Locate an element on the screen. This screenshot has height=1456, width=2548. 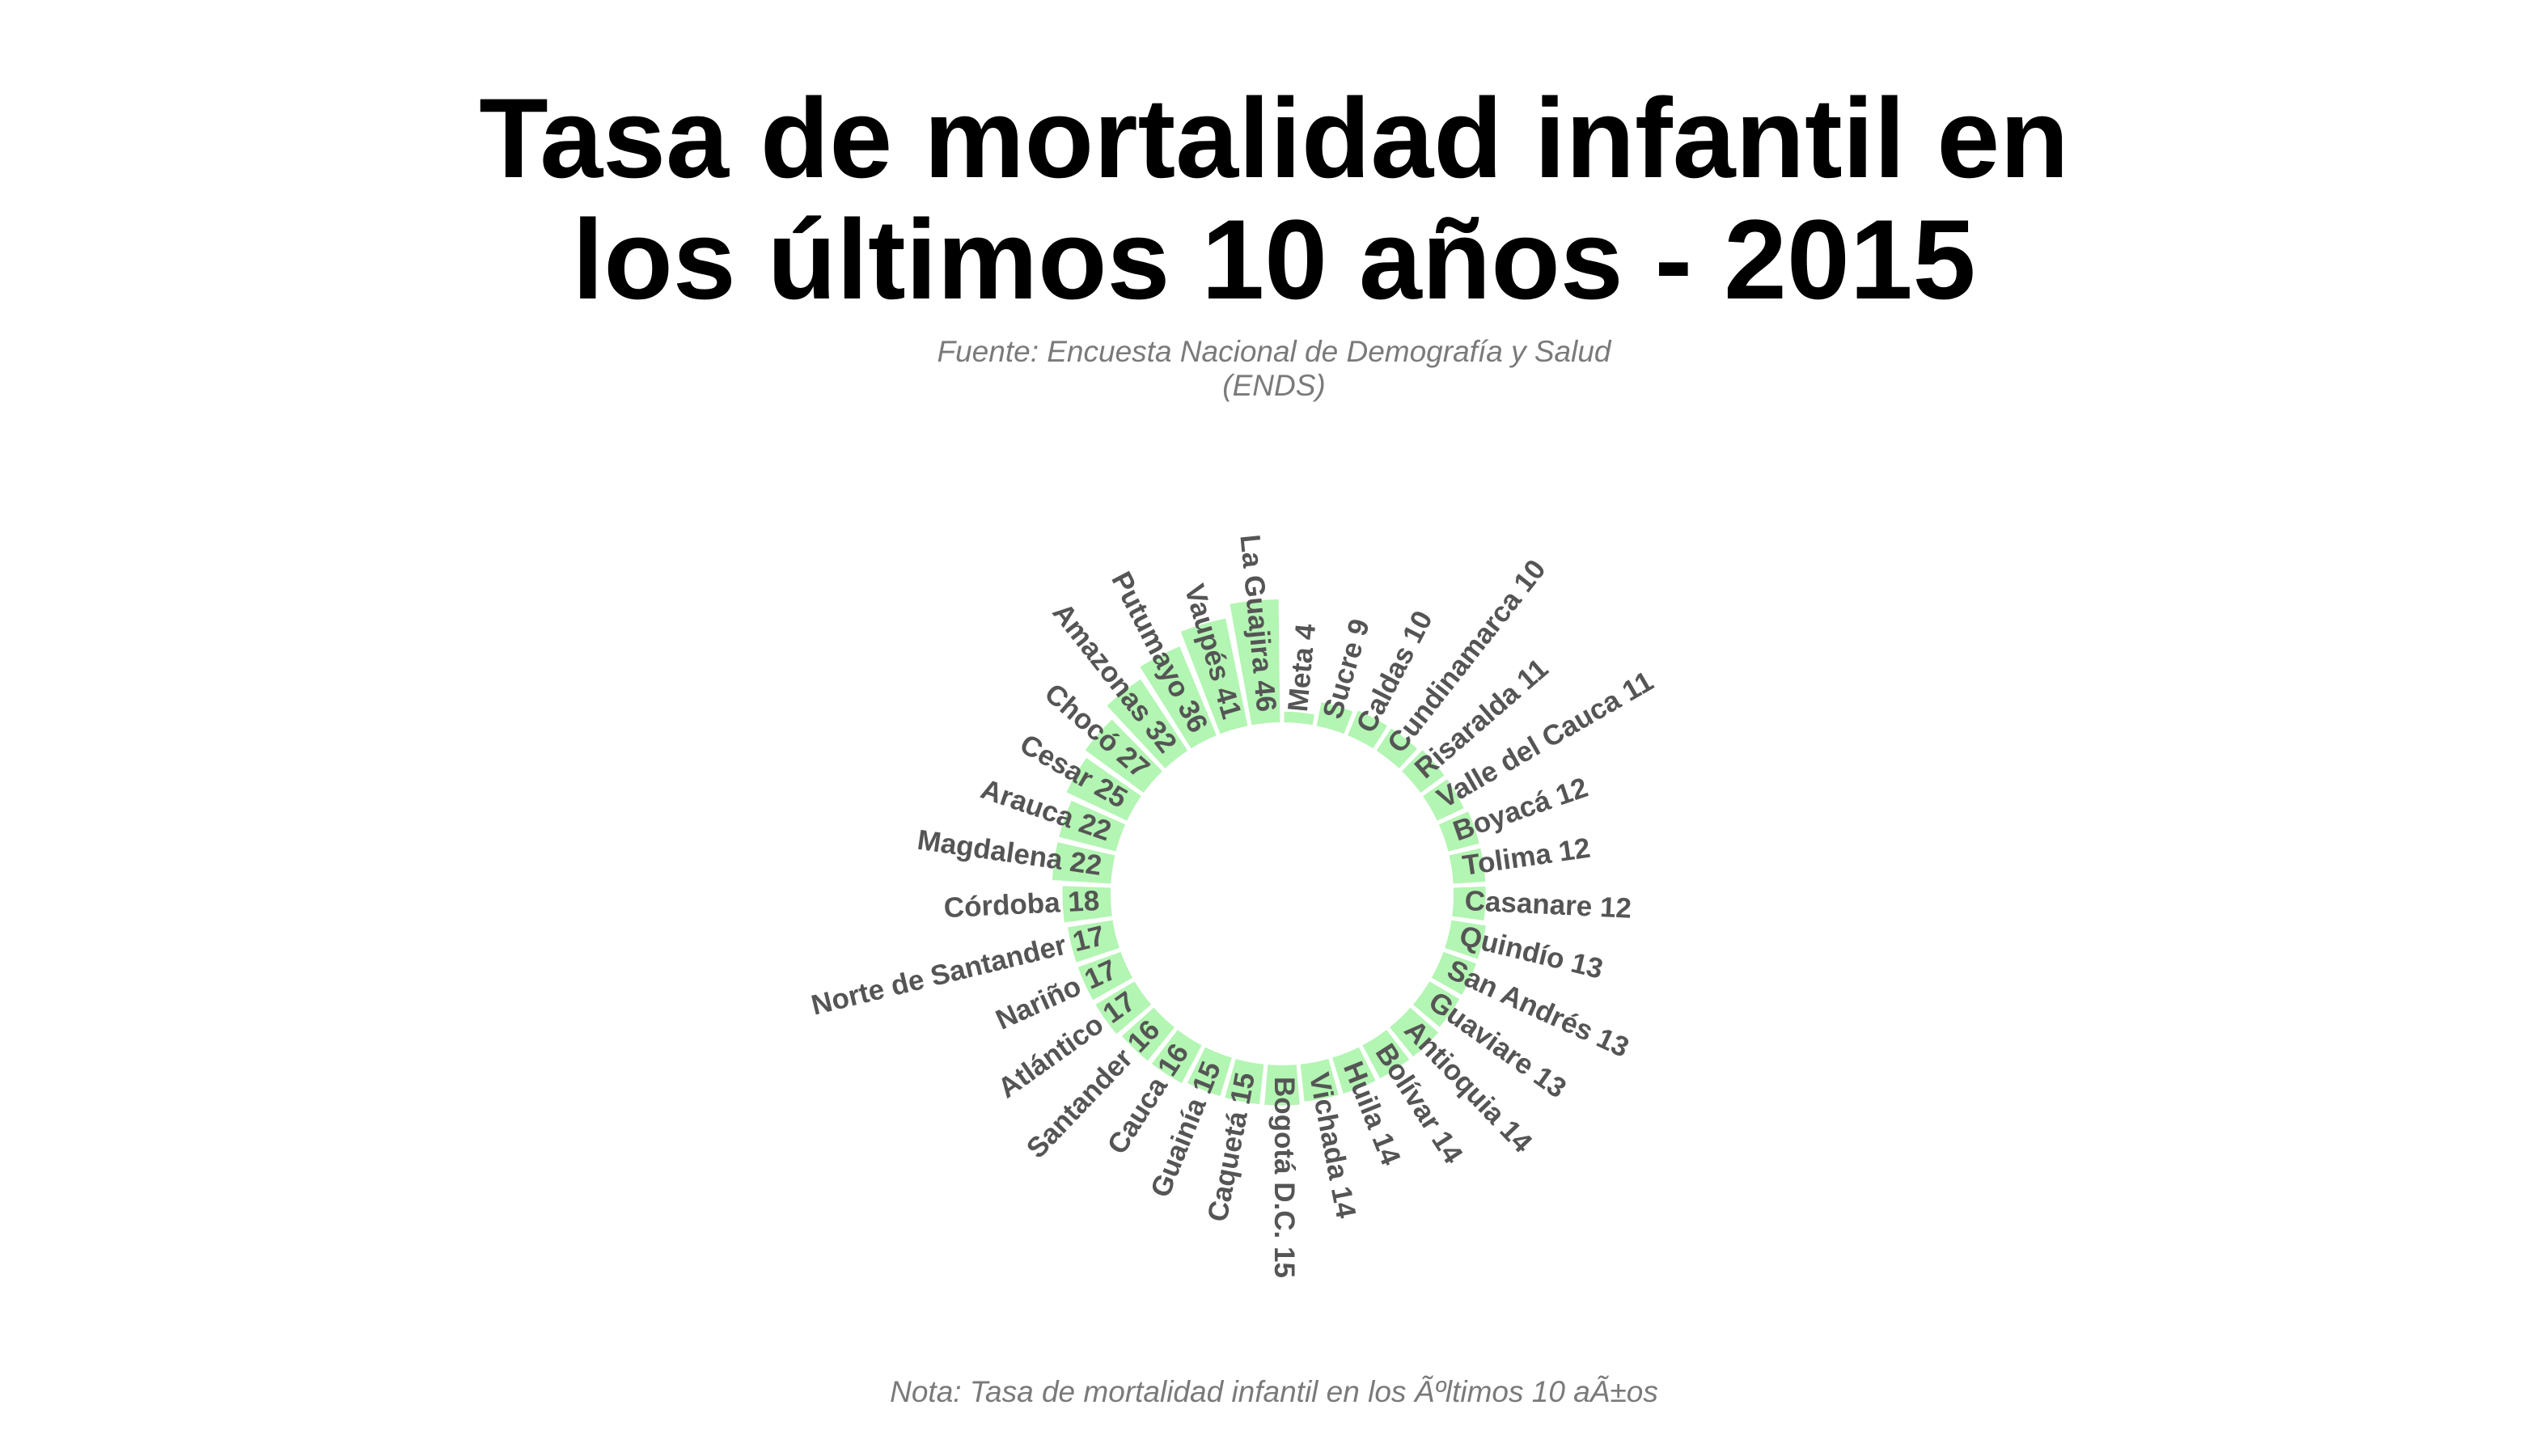
bar-c-rdoba is located at coordinates (1087, 904).